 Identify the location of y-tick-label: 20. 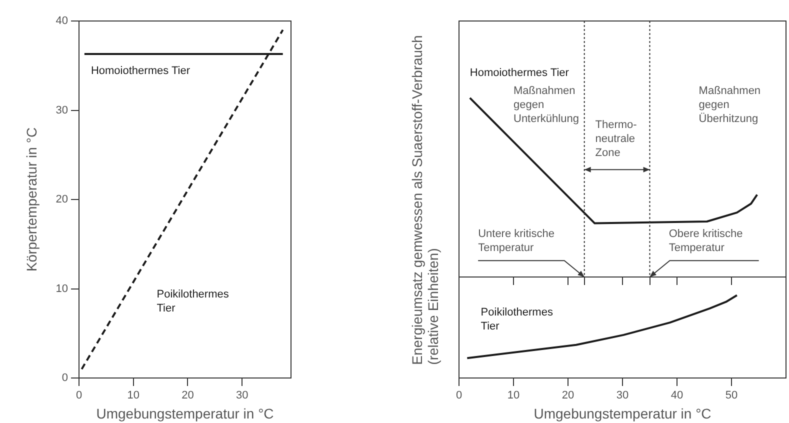
(62, 200).